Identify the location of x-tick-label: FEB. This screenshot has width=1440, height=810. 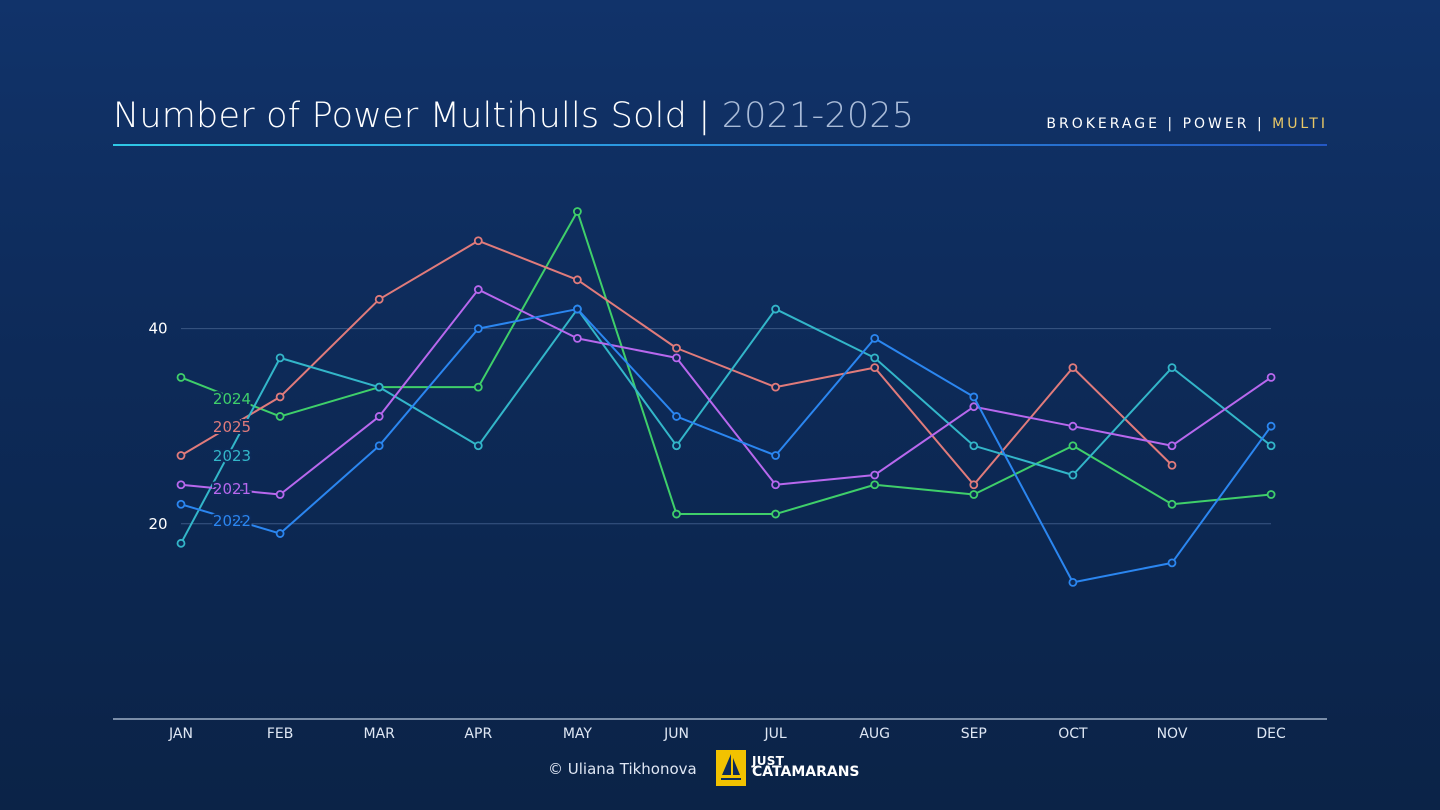
(280, 734).